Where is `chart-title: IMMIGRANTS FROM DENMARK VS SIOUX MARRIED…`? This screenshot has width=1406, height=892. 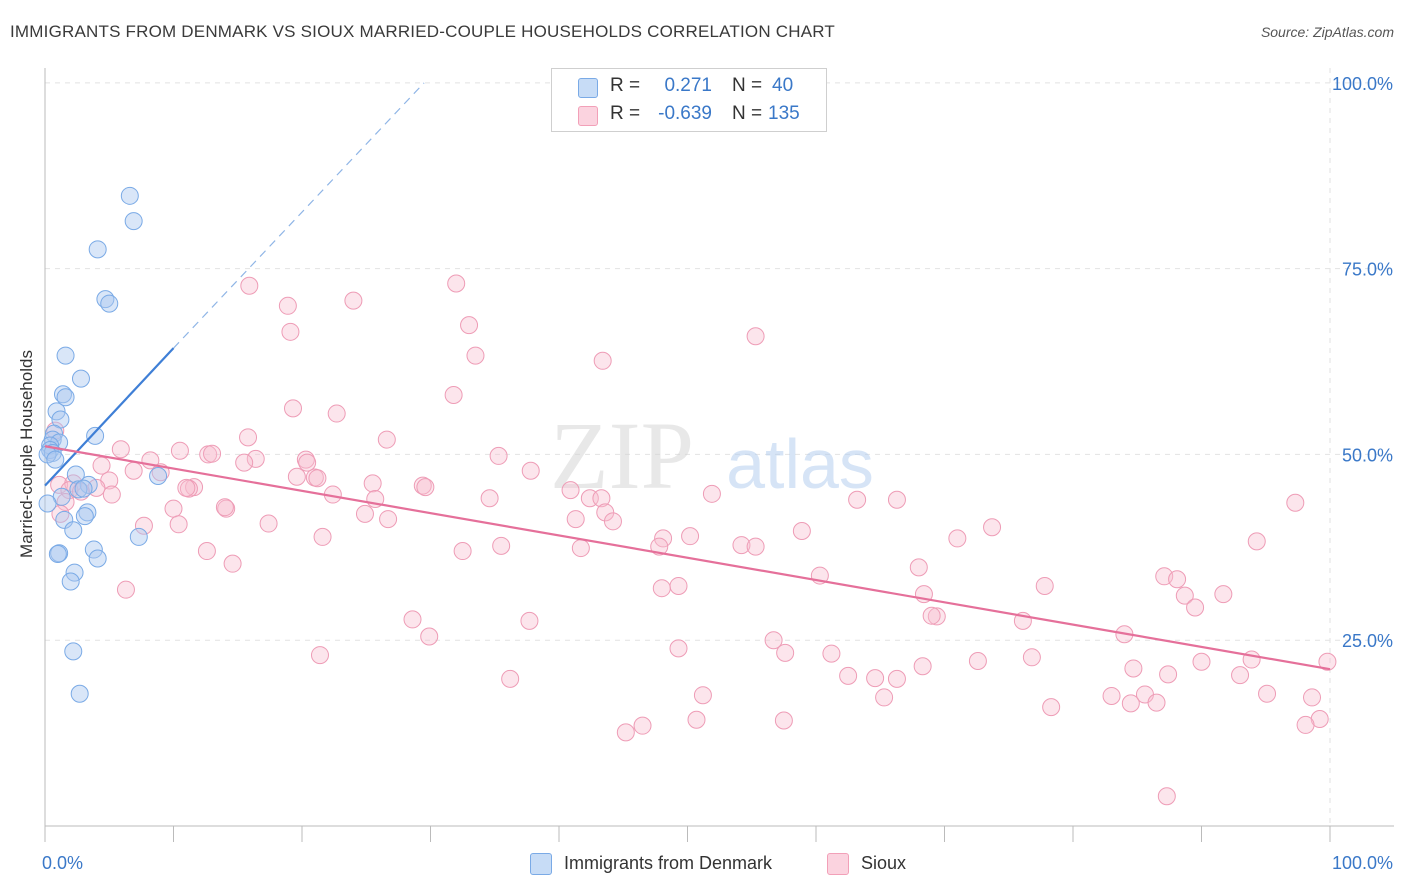 chart-title: IMMIGRANTS FROM DENMARK VS SIOUX MARRIED… is located at coordinates (422, 31).